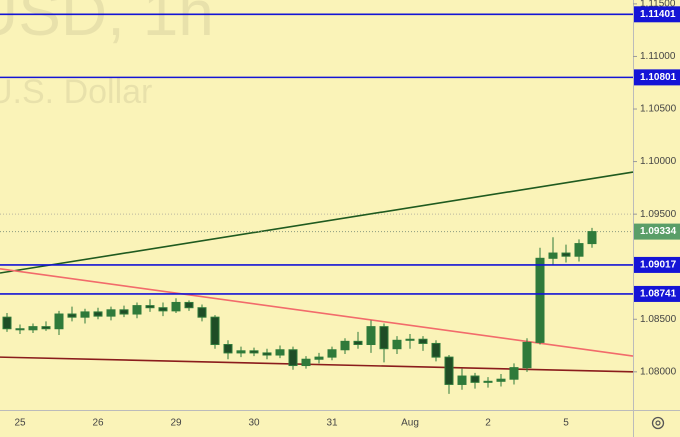 This screenshot has width=680, height=437. I want to click on current-price-label: 1.09334, so click(658, 231).